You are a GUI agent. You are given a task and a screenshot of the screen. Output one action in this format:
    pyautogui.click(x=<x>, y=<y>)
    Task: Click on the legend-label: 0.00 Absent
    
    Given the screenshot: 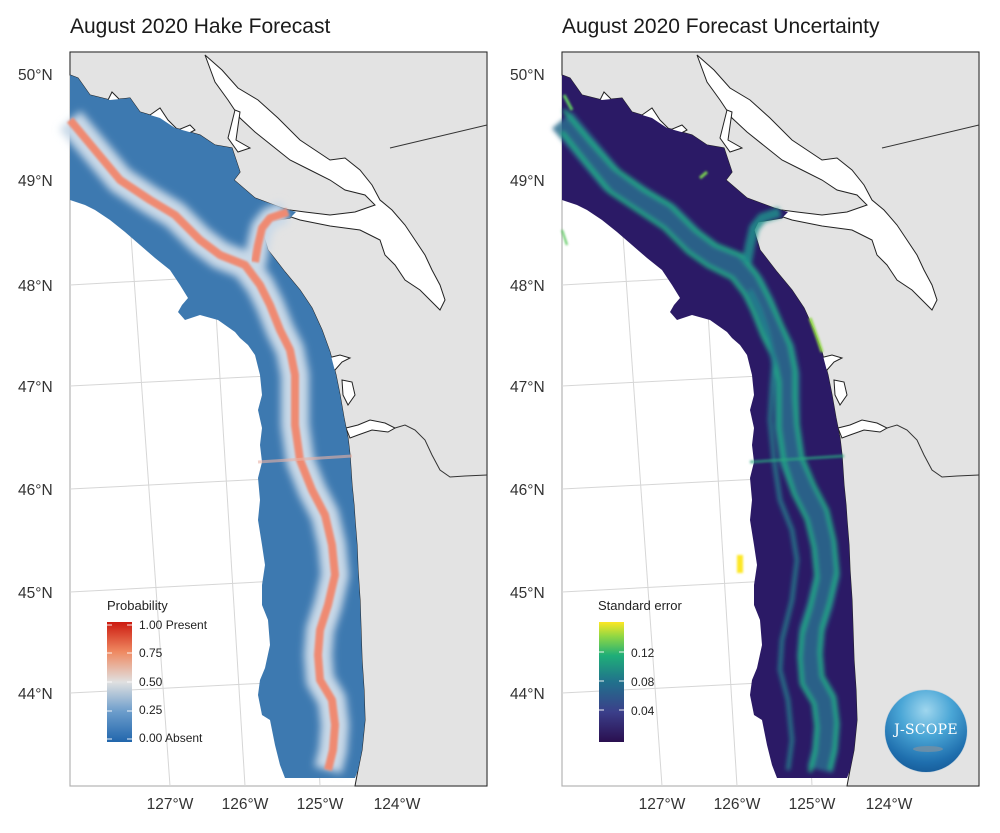 What is the action you would take?
    pyautogui.click(x=171, y=738)
    